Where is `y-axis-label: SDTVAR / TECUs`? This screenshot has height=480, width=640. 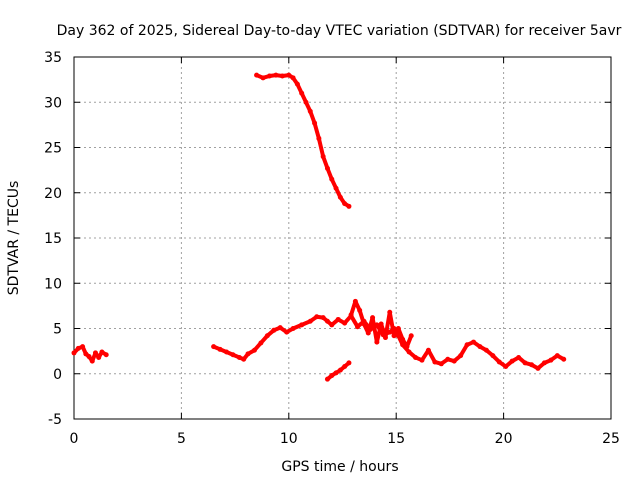 y-axis-label: SDTVAR / TECUs is located at coordinates (14, 238).